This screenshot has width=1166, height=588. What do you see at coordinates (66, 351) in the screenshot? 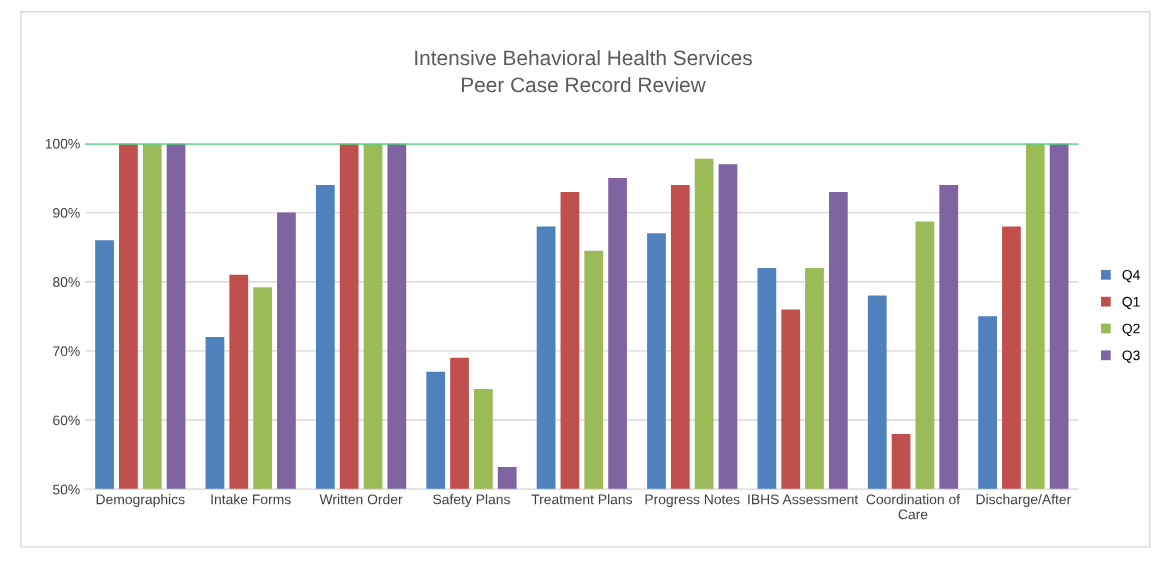
I see `y-tick-label: 70%` at bounding box center [66, 351].